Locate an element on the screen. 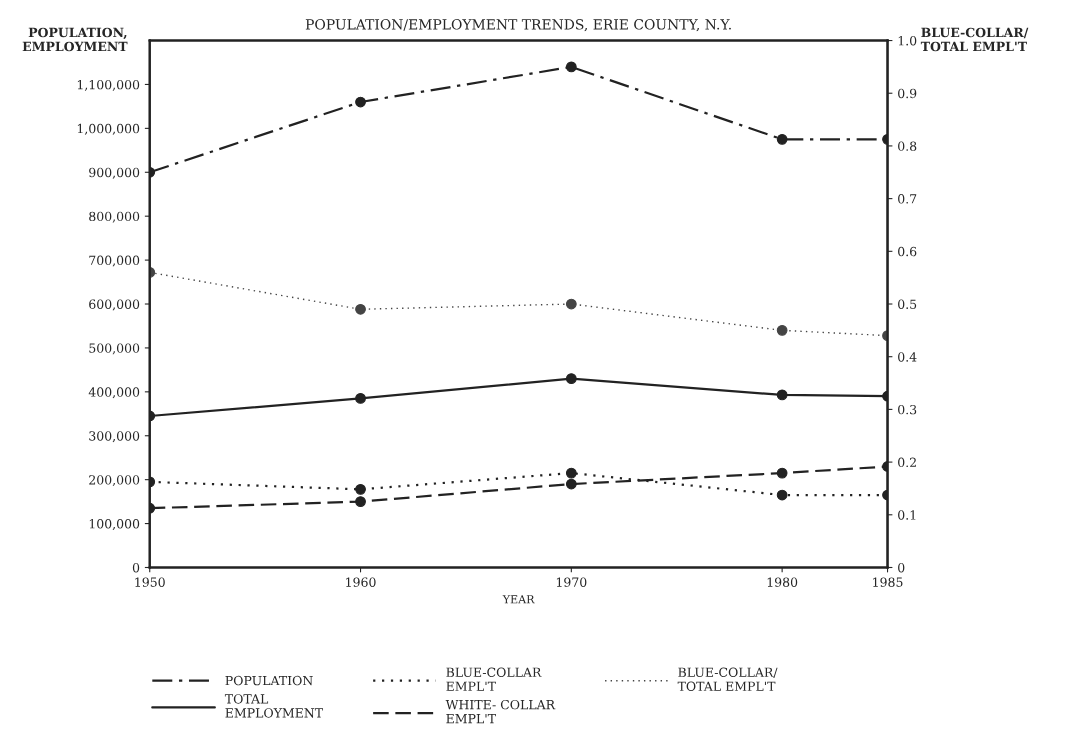 The image size is (1085, 737). y-tick-label: 1,000,000 is located at coordinates (108, 129).